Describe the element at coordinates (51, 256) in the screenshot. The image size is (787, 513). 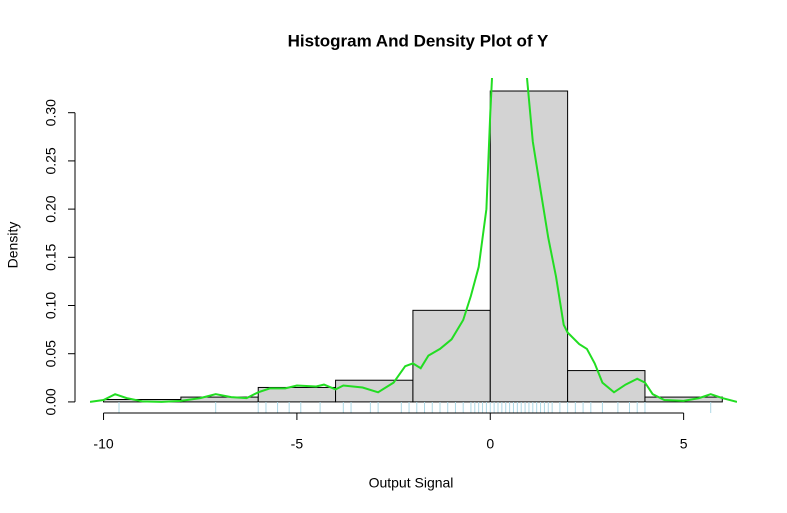
I see `y-tick-label: 0.15` at that location.